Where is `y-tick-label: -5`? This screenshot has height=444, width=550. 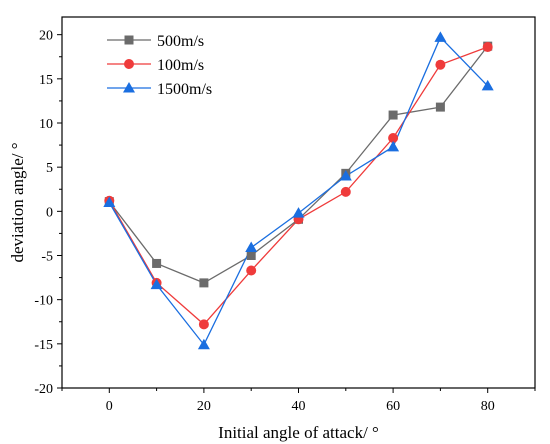
y-tick-label: -5 is located at coordinates (47, 257).